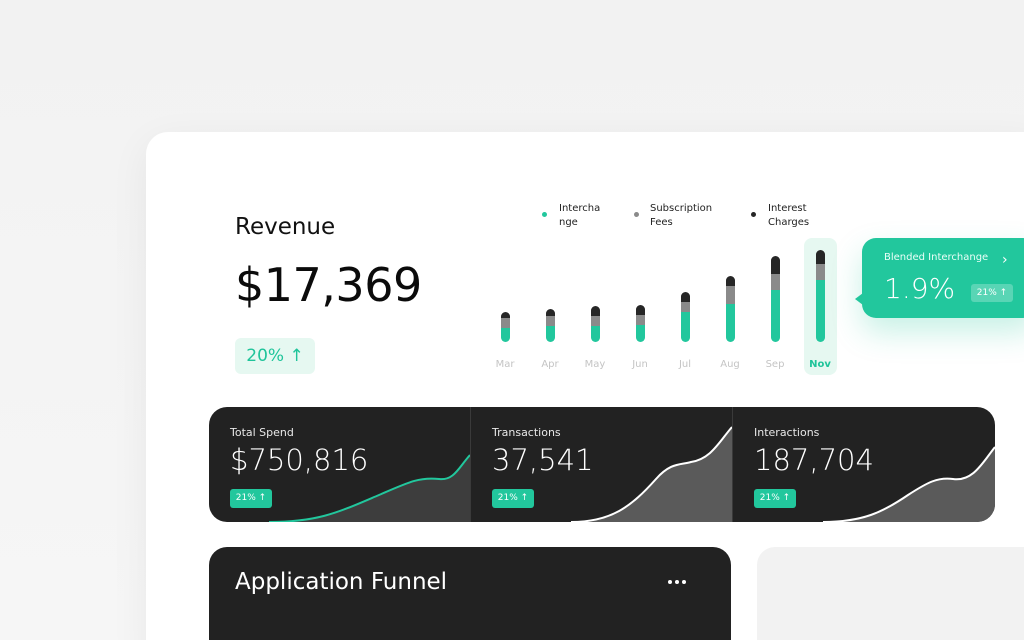 The height and width of the screenshot is (640, 1024). I want to click on month-label: Jun, so click(640, 364).